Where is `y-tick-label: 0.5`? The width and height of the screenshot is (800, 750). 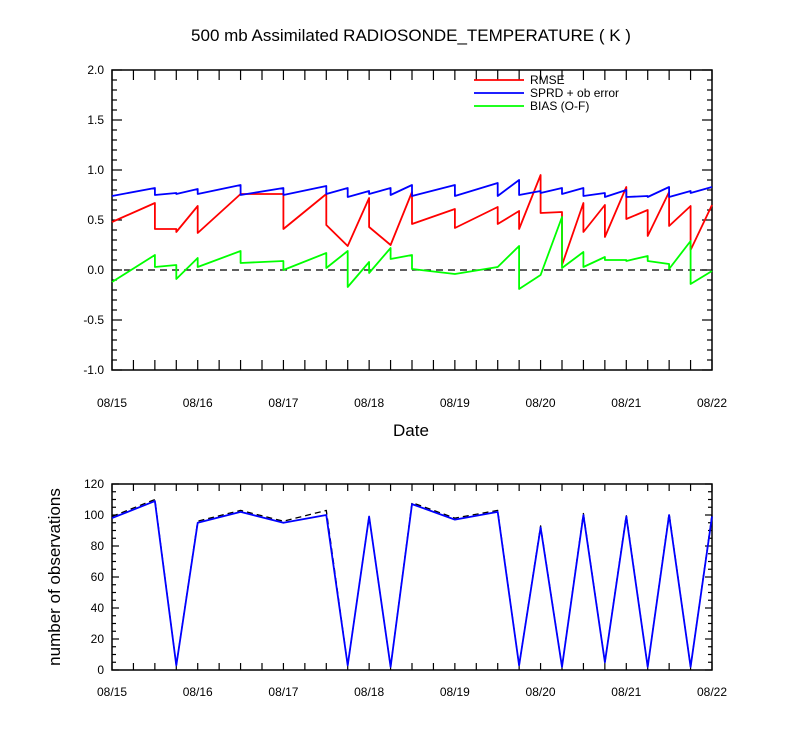
y-tick-label: 0.5 is located at coordinates (95, 220).